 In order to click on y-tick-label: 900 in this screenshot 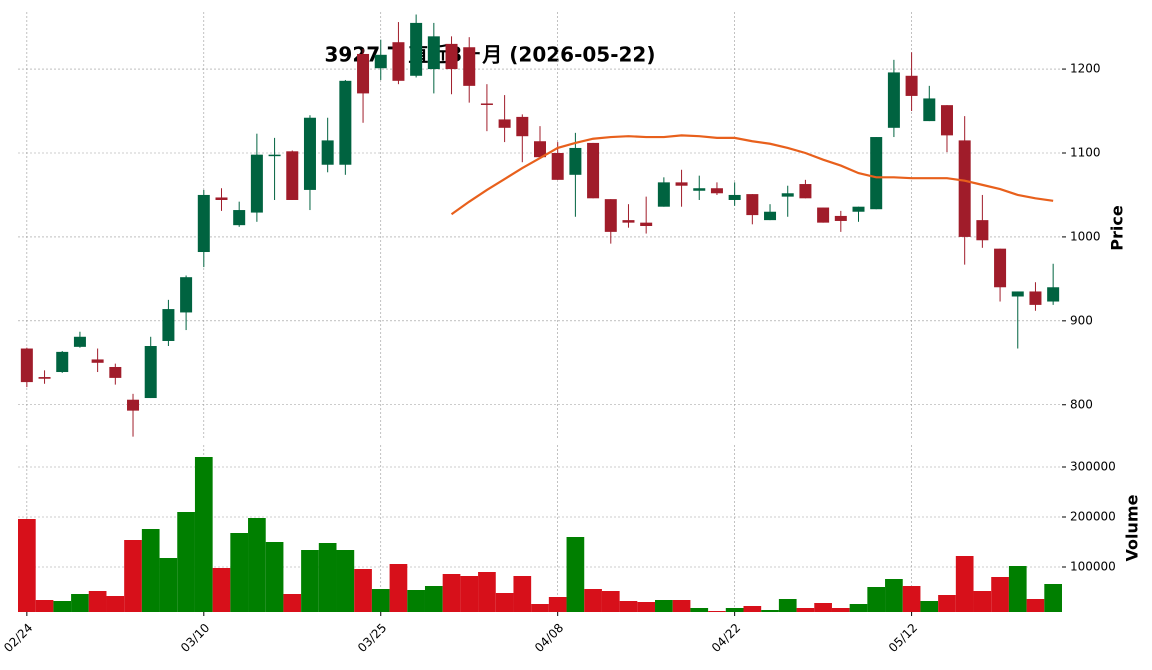, I will do `click(1081, 320)`.